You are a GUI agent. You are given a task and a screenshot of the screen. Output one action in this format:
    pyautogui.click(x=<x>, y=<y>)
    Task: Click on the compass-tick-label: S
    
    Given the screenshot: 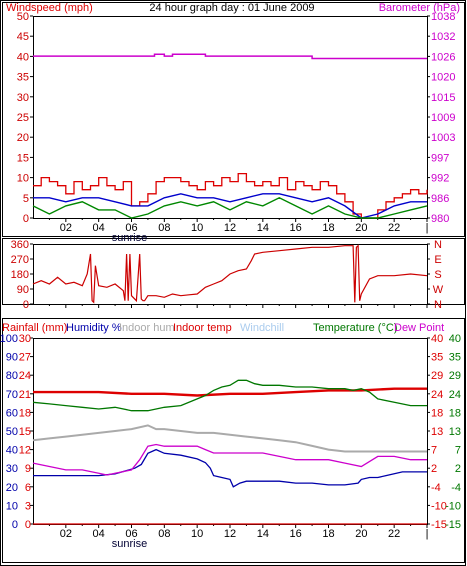 What is the action you would take?
    pyautogui.click(x=437, y=275)
    